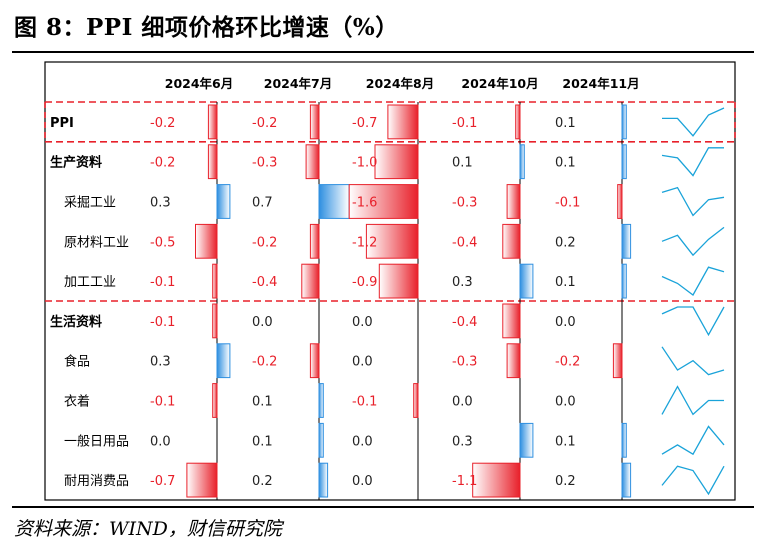 The image size is (769, 559). I want to click on row-label: PPI, so click(62, 123).